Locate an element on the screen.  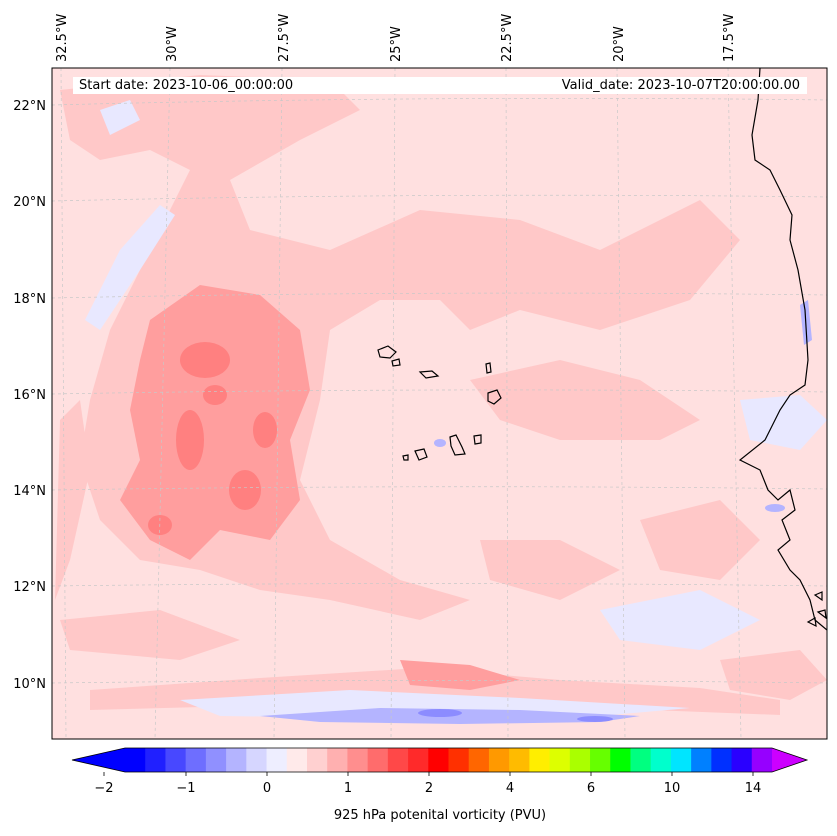
colorbar-tick-label: 4 is located at coordinates (510, 788).